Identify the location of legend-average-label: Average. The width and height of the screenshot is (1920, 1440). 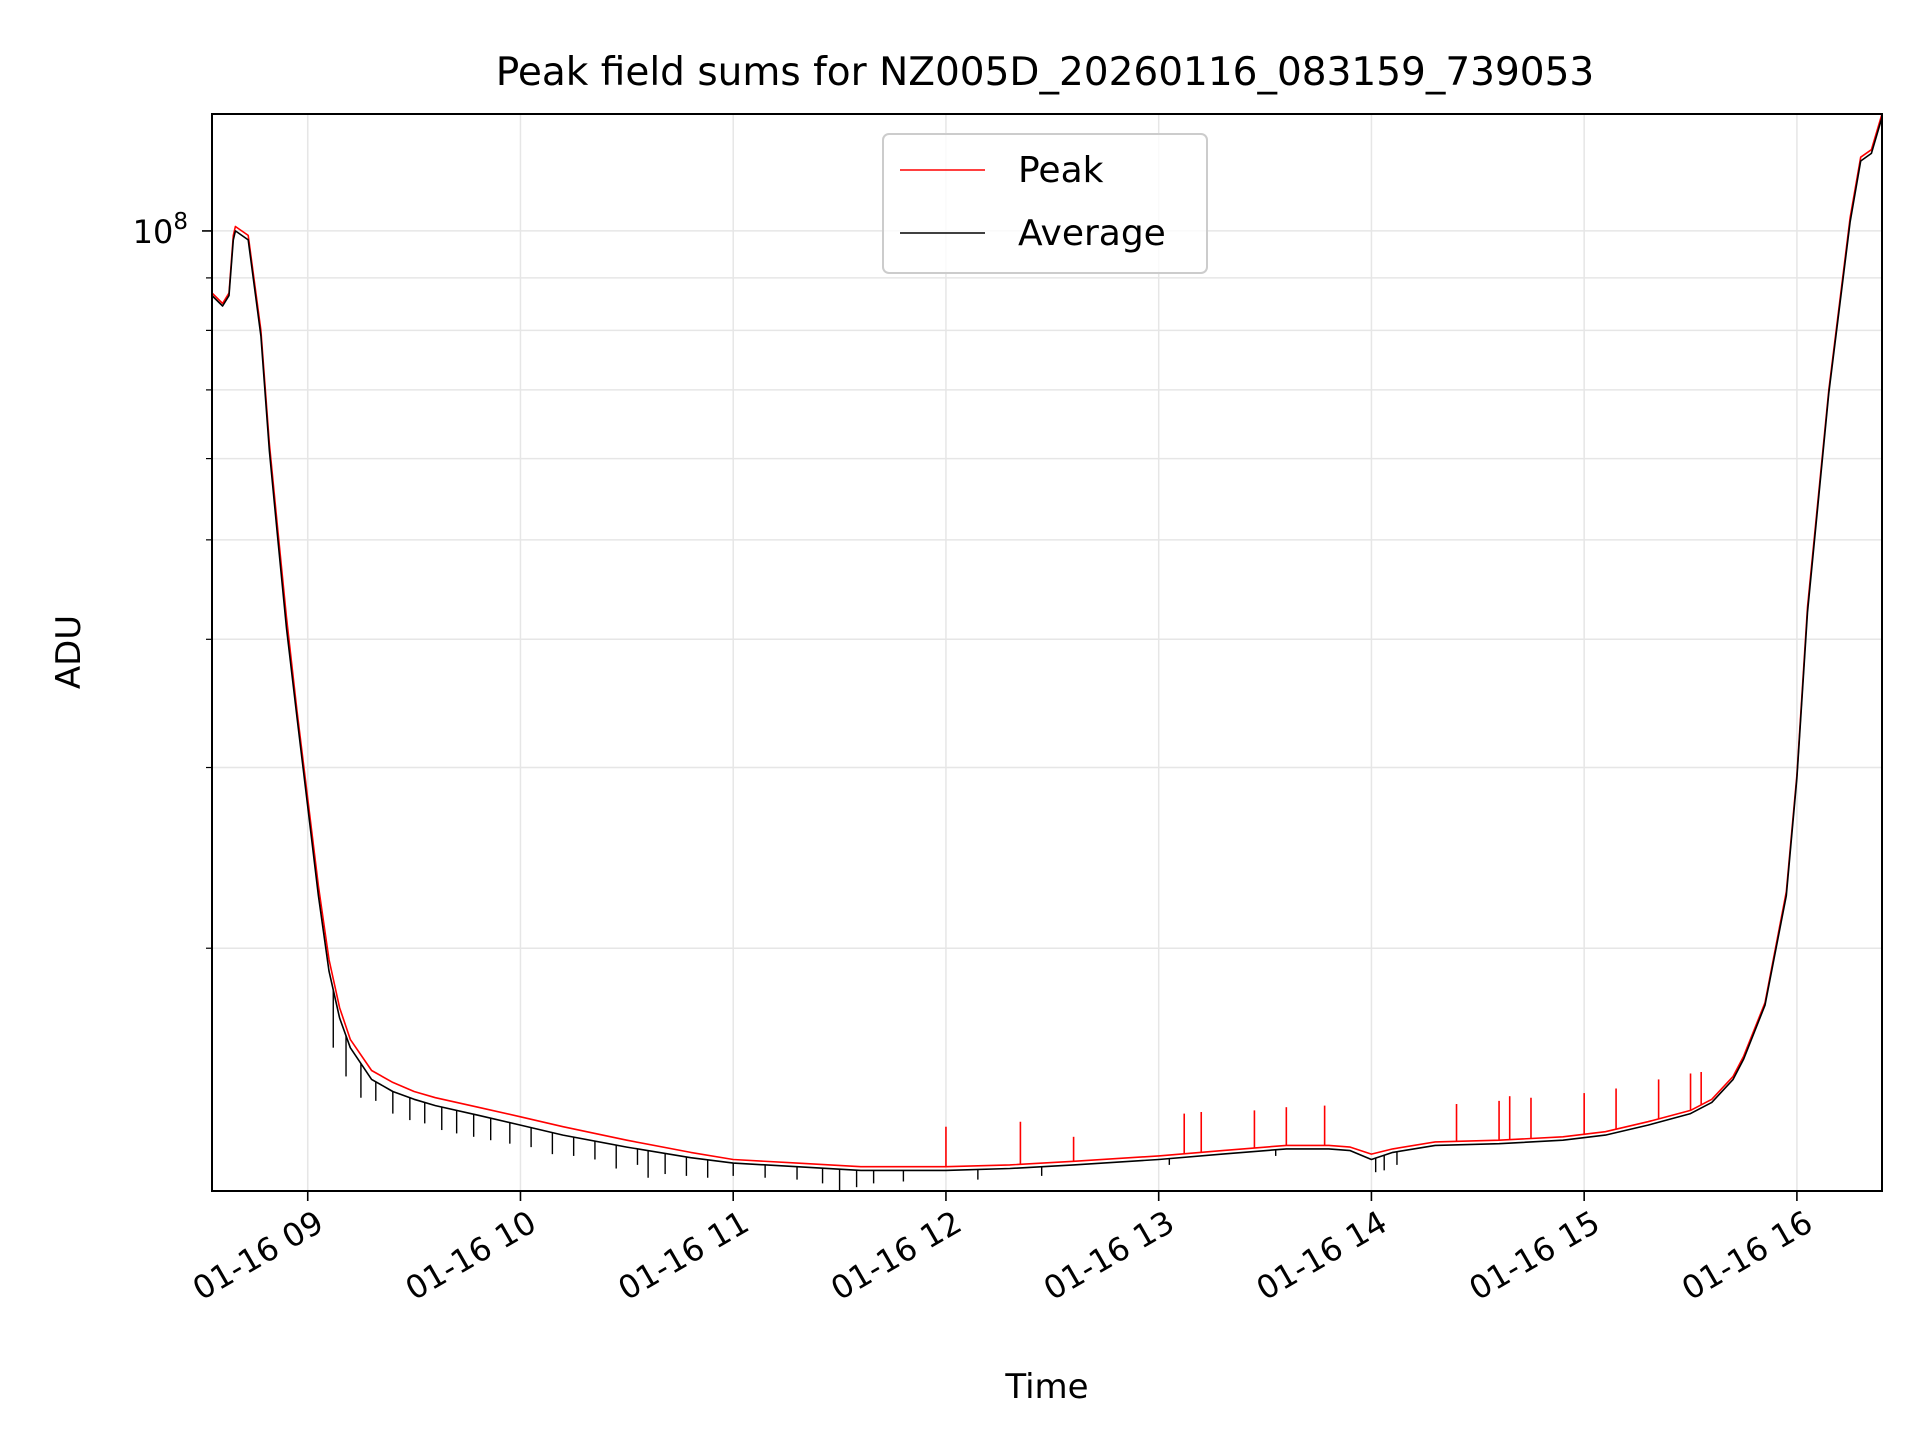
(1092, 233).